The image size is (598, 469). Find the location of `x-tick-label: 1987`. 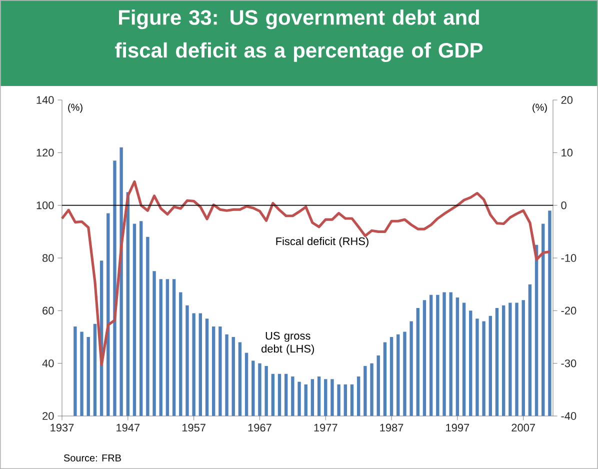

x-tick-label: 1987 is located at coordinates (392, 428).